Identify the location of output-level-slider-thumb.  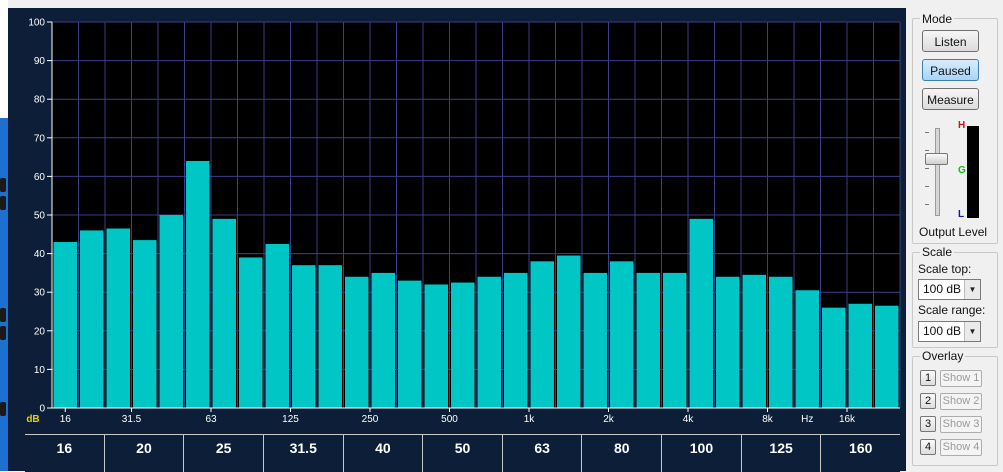
(936, 159).